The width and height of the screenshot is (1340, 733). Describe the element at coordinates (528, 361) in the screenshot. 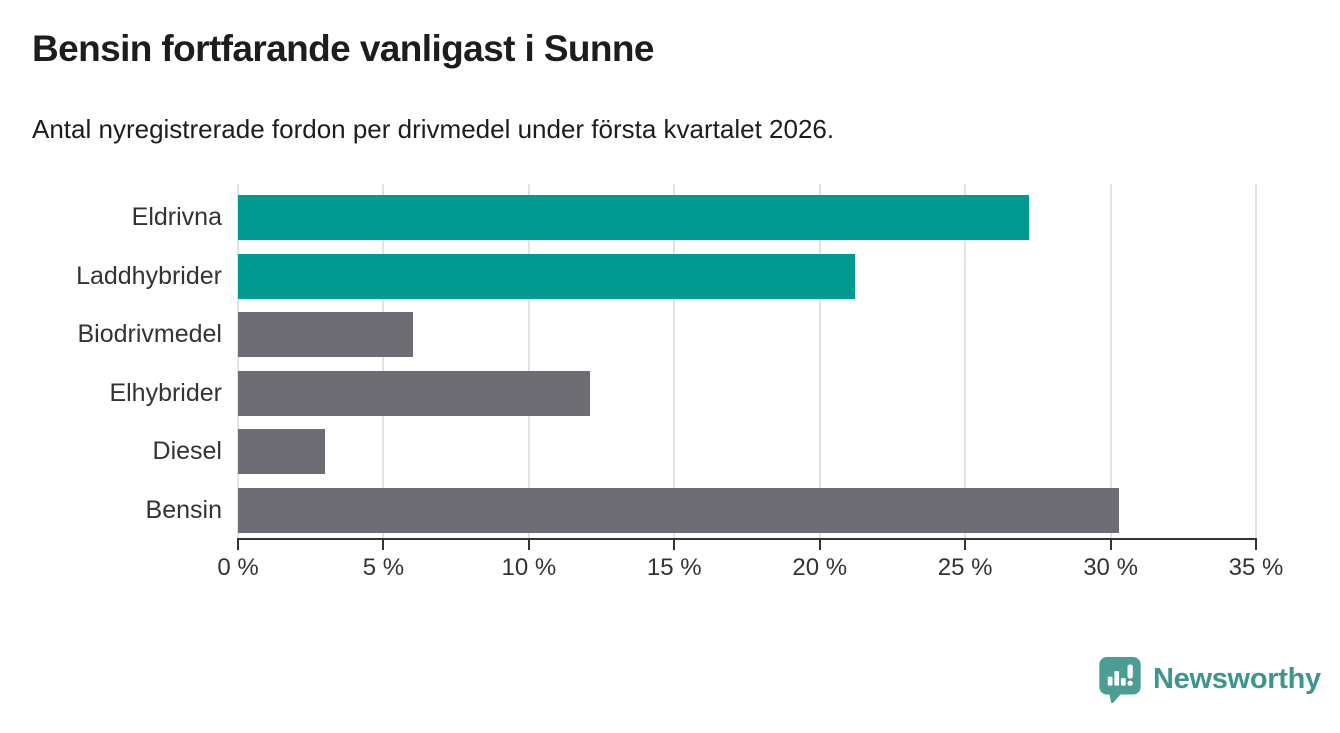

I see `gridline-10pct` at that location.